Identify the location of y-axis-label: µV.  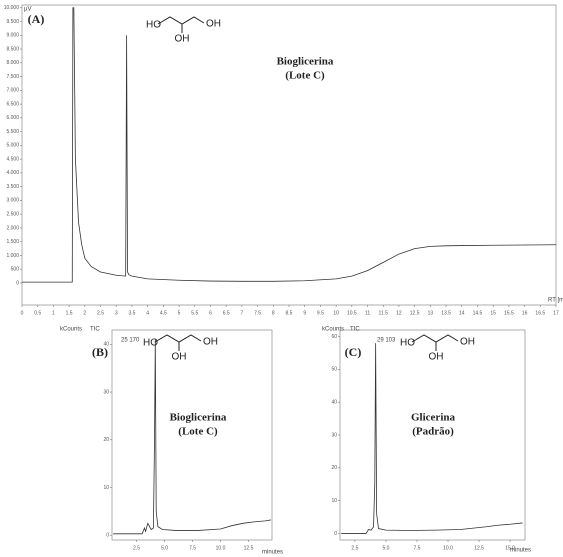
(27, 10).